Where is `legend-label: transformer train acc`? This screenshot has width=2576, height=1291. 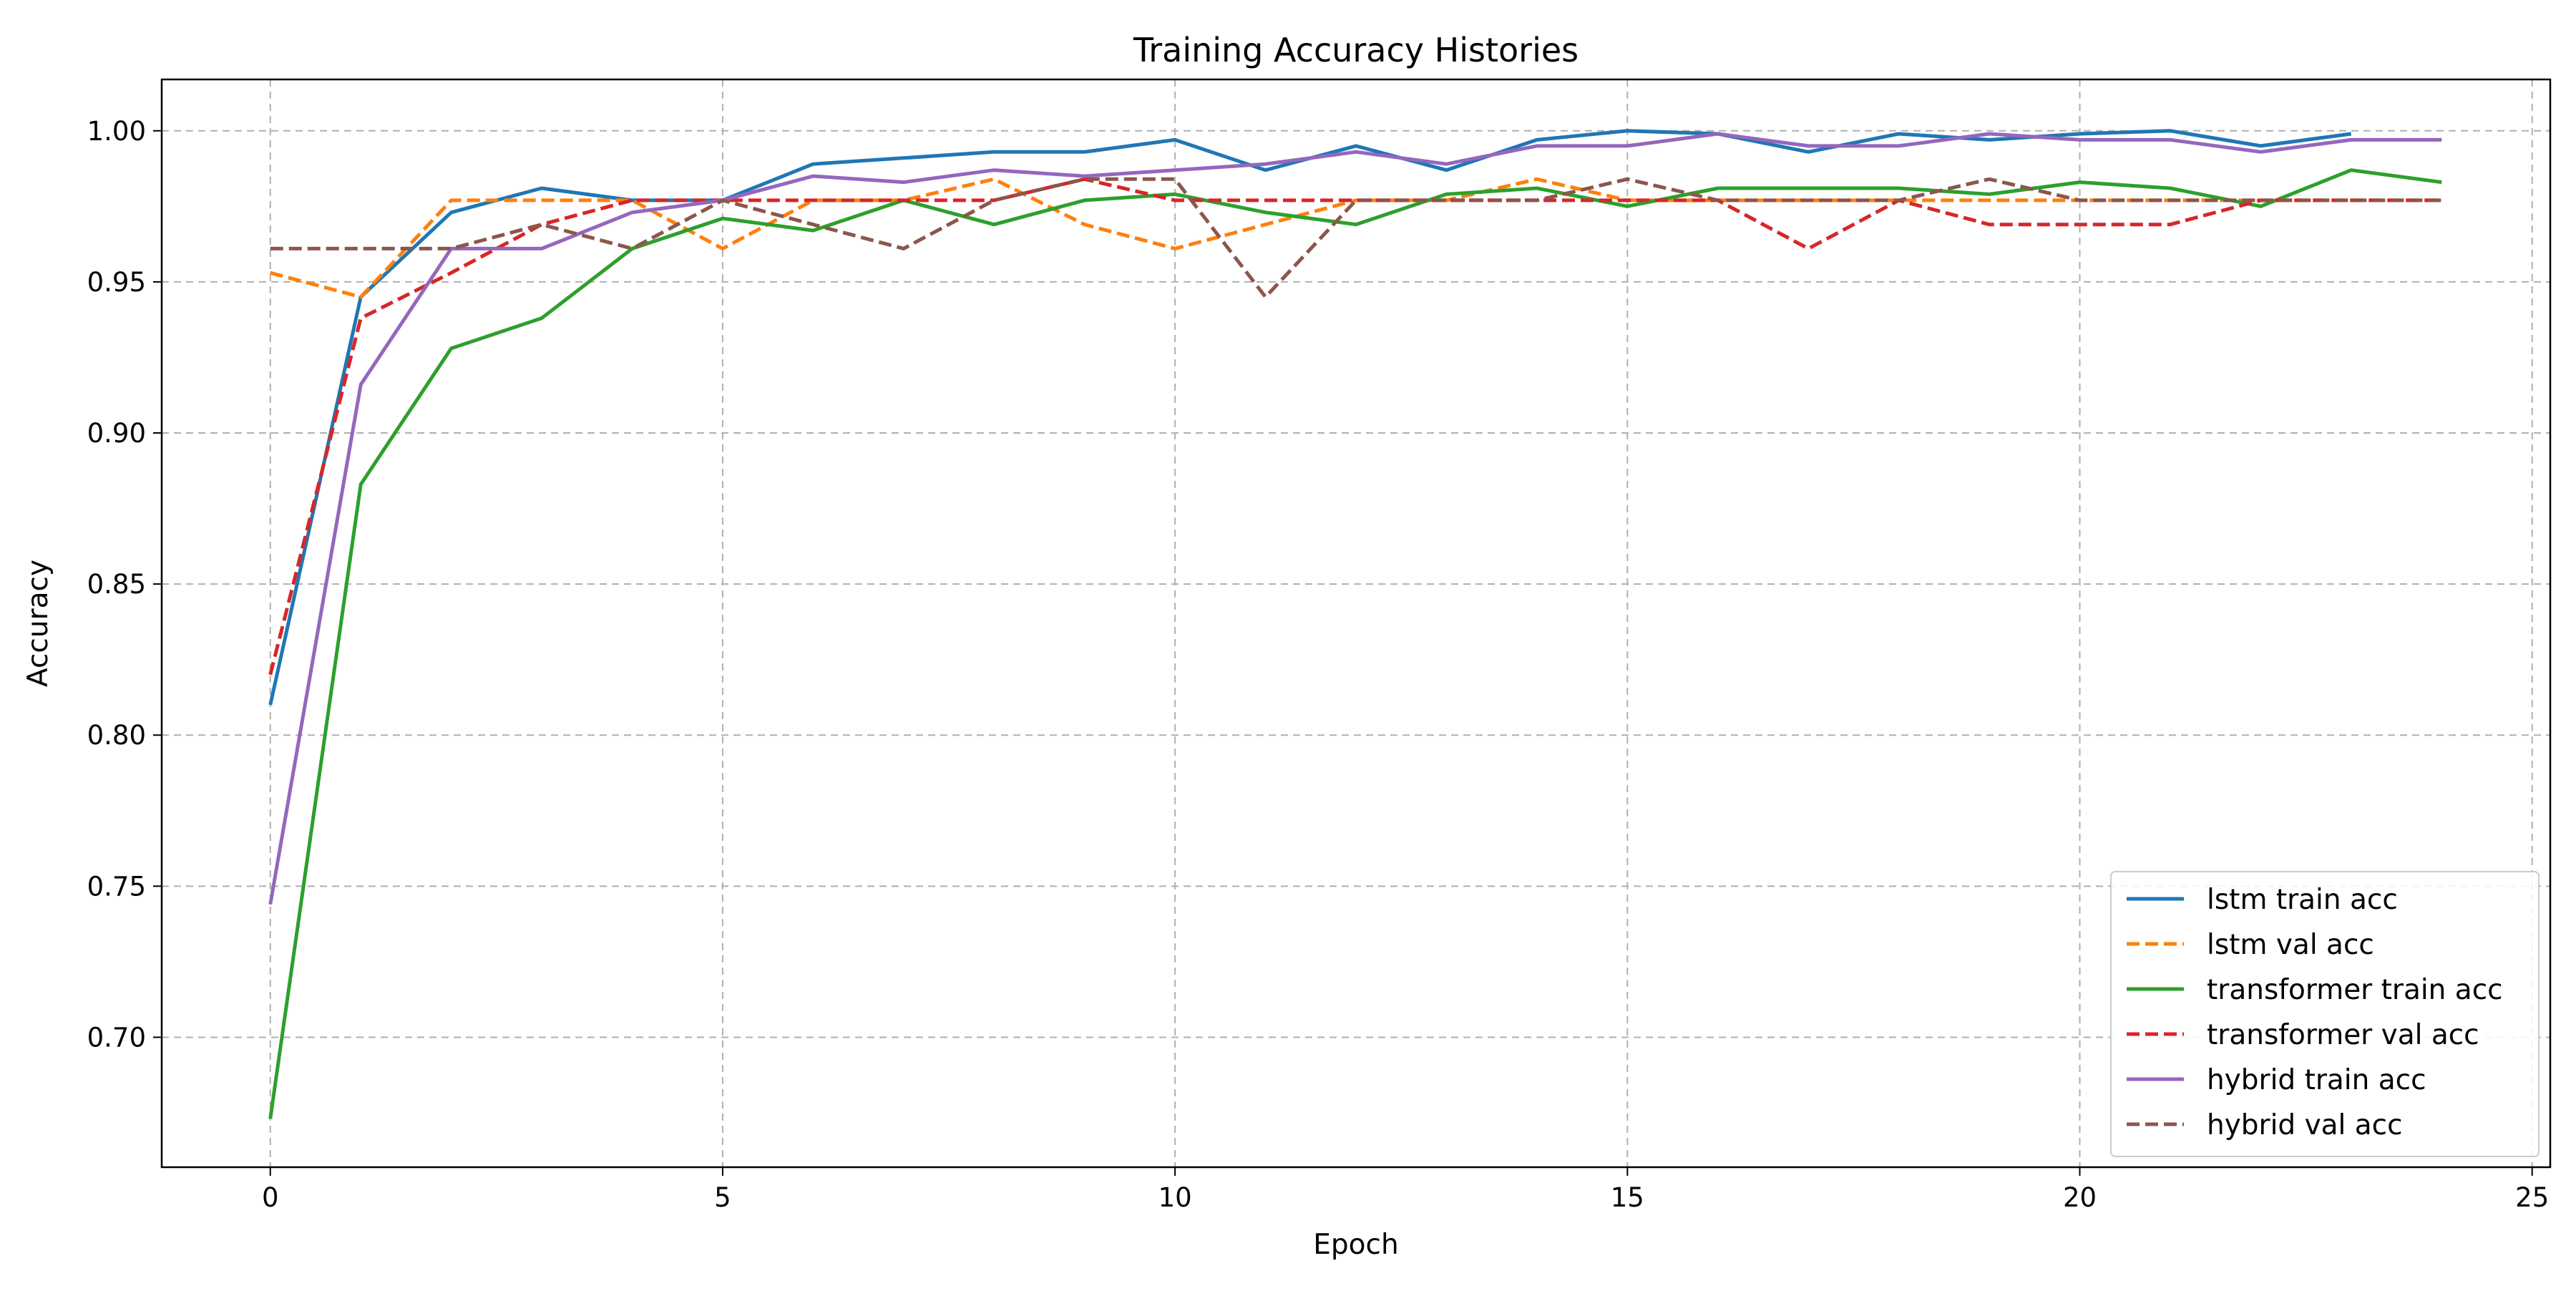 legend-label: transformer train acc is located at coordinates (2355, 990).